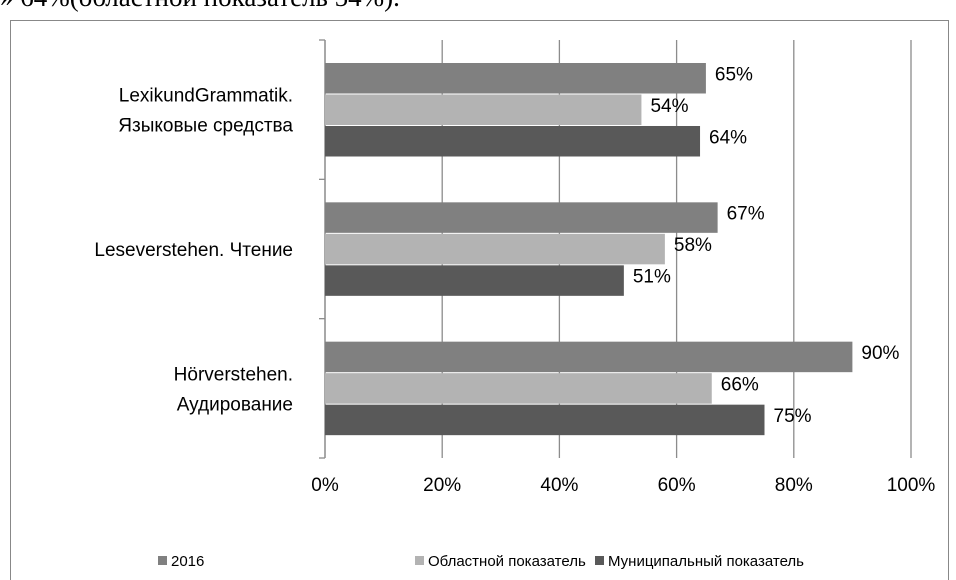 The width and height of the screenshot is (956, 580). I want to click on x-tick-label: 0%, so click(325, 485).